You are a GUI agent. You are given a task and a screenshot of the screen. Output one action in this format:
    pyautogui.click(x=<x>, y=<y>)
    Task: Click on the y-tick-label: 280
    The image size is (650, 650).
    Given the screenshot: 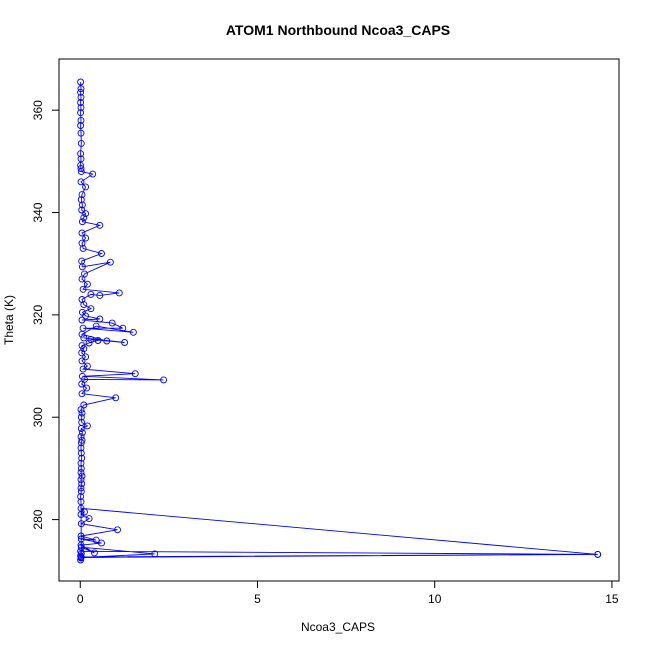 What is the action you would take?
    pyautogui.click(x=38, y=519)
    